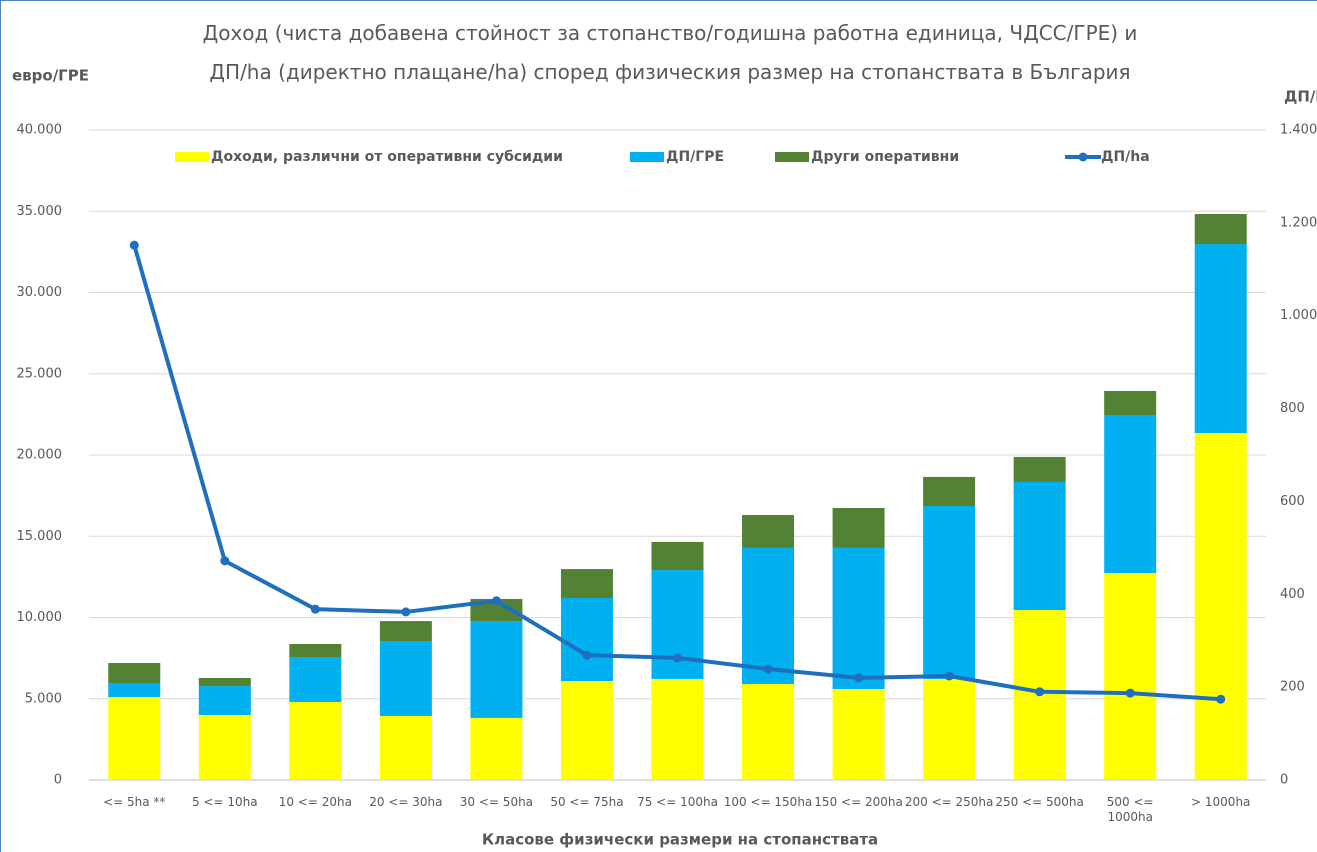  What do you see at coordinates (387, 157) in the screenshot?
I see `legend-label: Доходи, различни от оперативни субсидии` at bounding box center [387, 157].